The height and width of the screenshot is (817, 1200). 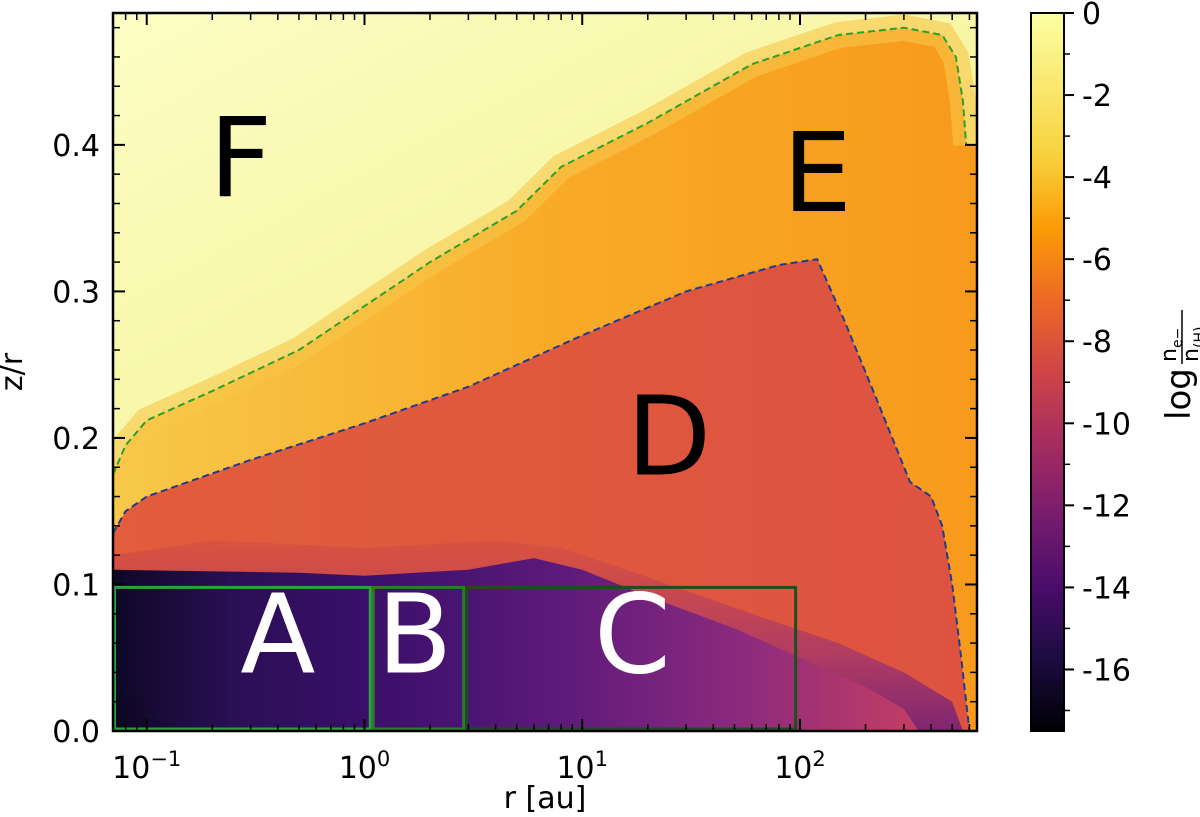 I want to click on region-box-b, so click(x=418, y=658).